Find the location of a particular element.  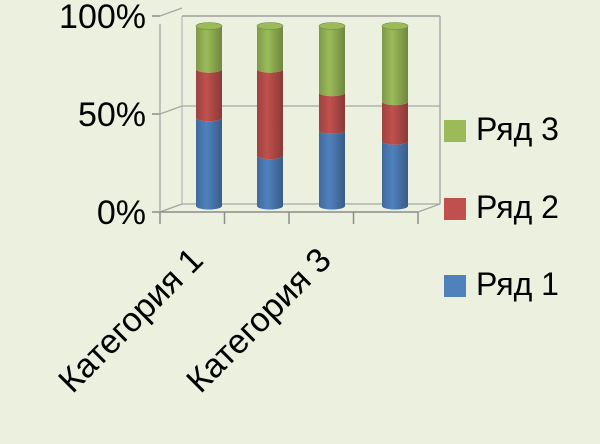

legend: Ряд 3 Ряд 2 Ряд 1 is located at coordinates (501, 206).